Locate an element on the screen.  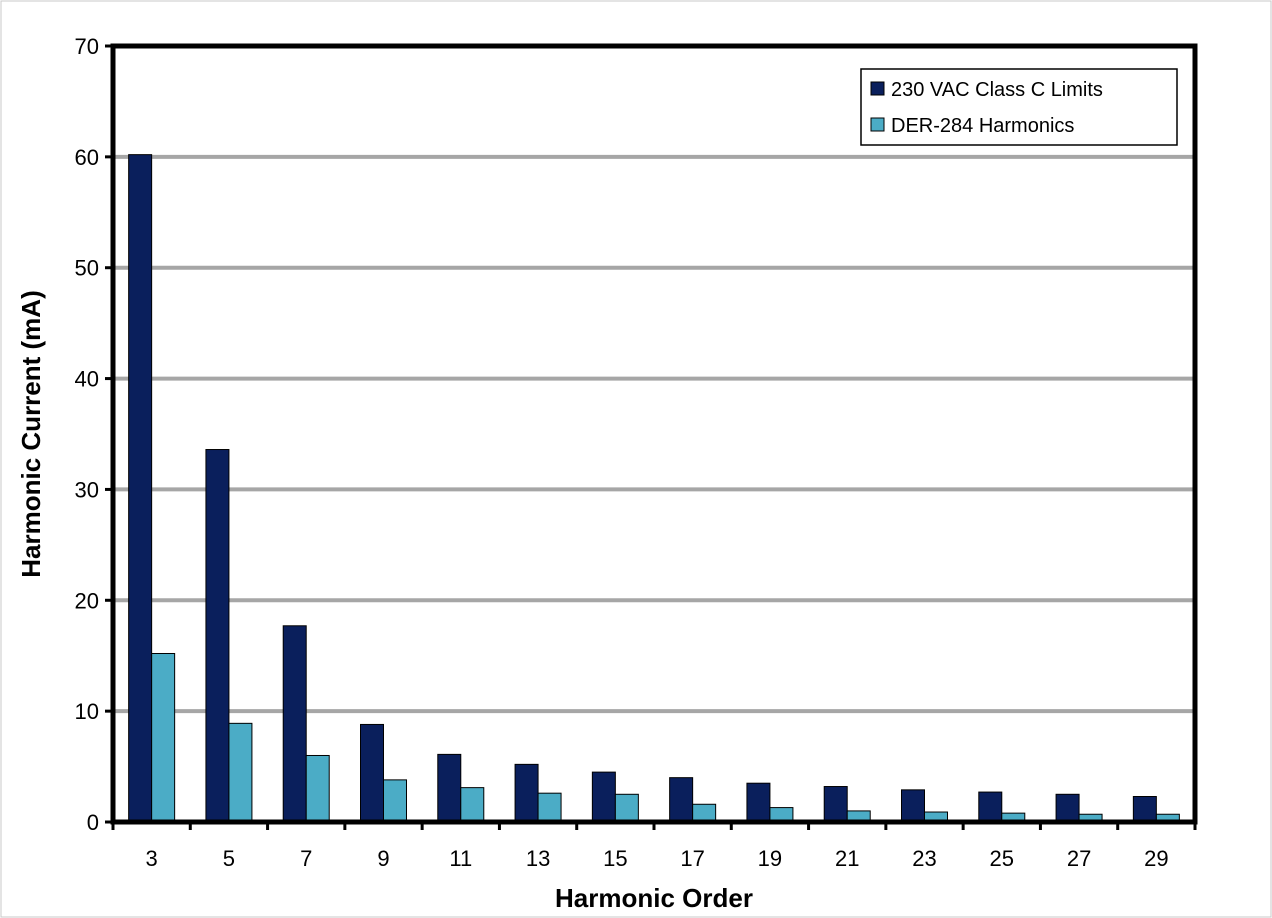
x-tick-label: 5 is located at coordinates (229, 858).